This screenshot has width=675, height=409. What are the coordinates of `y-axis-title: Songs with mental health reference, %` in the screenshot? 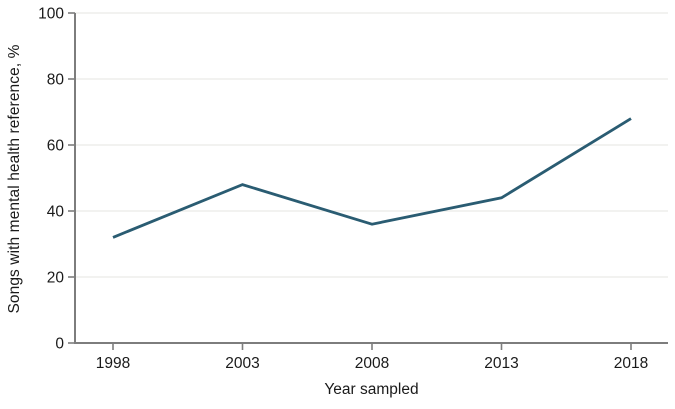 It's located at (14, 179).